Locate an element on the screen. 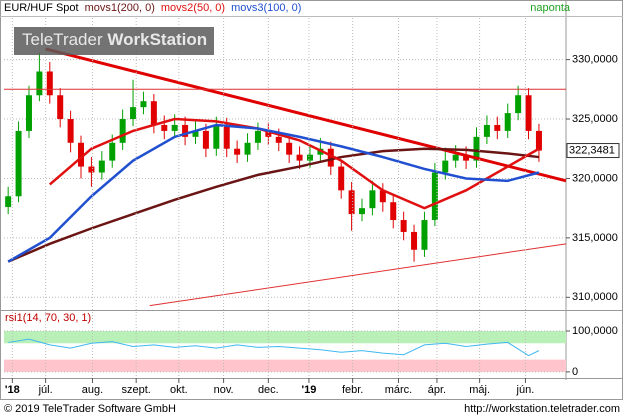 The width and height of the screenshot is (624, 417). watermark-box is located at coordinates (114, 41).